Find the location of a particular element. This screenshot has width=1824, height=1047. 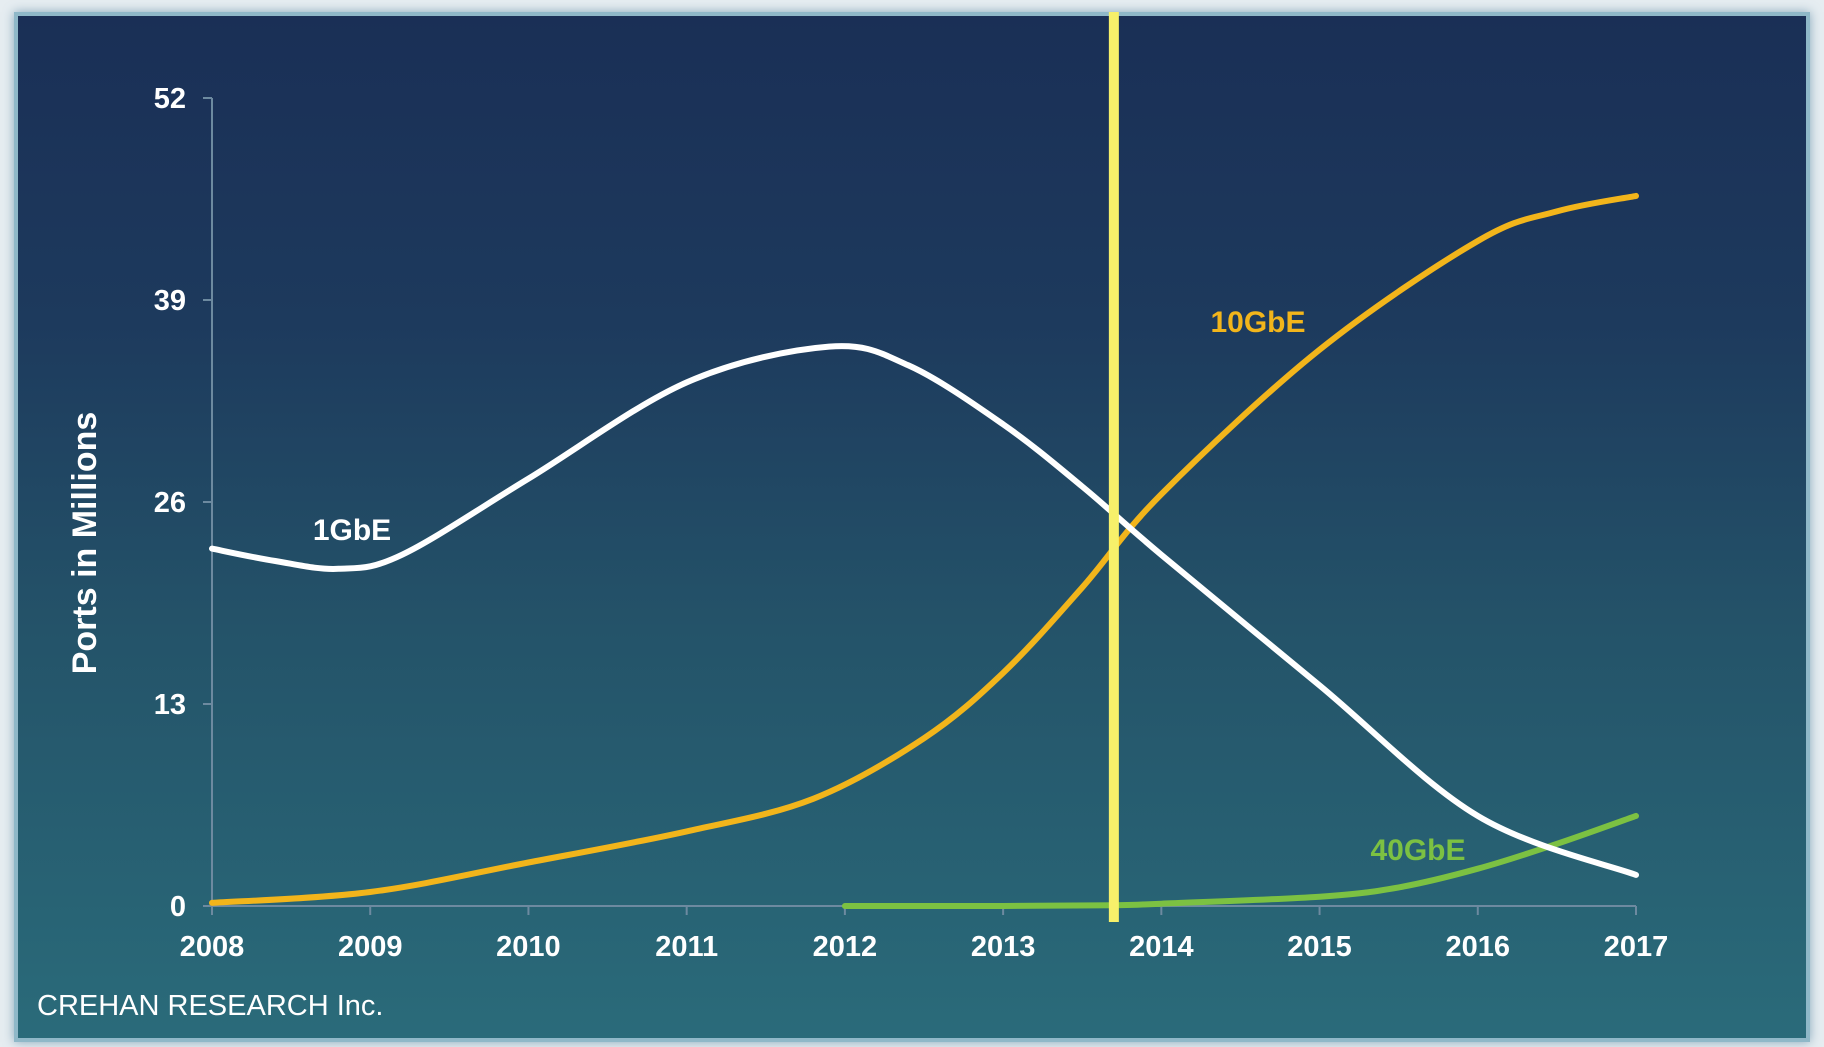

y-tick-label: 13 is located at coordinates (170, 705).